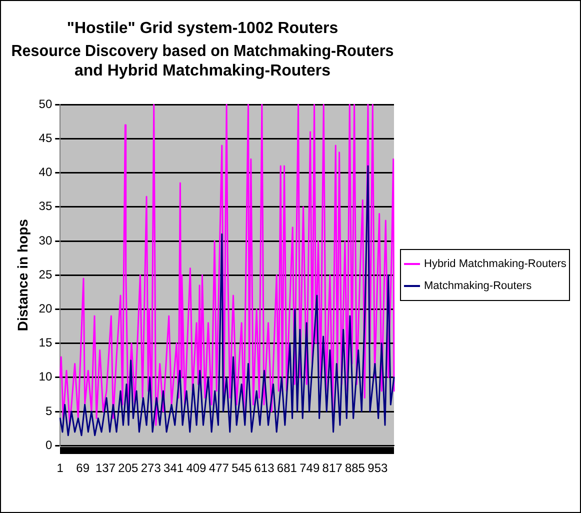 This screenshot has height=513, width=581. What do you see at coordinates (83, 468) in the screenshot?
I see `x-tick-label: 69` at bounding box center [83, 468].